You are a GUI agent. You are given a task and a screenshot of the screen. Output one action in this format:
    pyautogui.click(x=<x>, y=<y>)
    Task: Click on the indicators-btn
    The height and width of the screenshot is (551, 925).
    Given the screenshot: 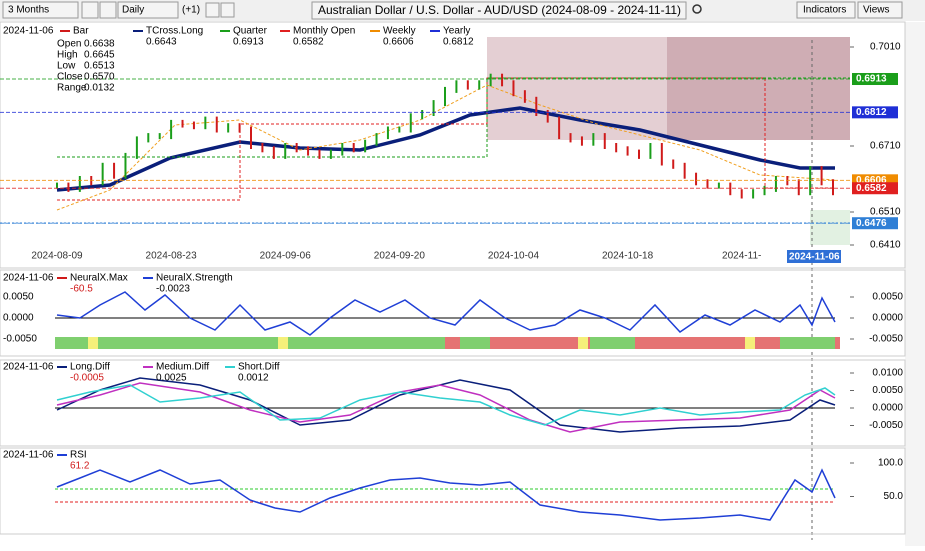 What is the action you would take?
    pyautogui.click(x=826, y=10)
    